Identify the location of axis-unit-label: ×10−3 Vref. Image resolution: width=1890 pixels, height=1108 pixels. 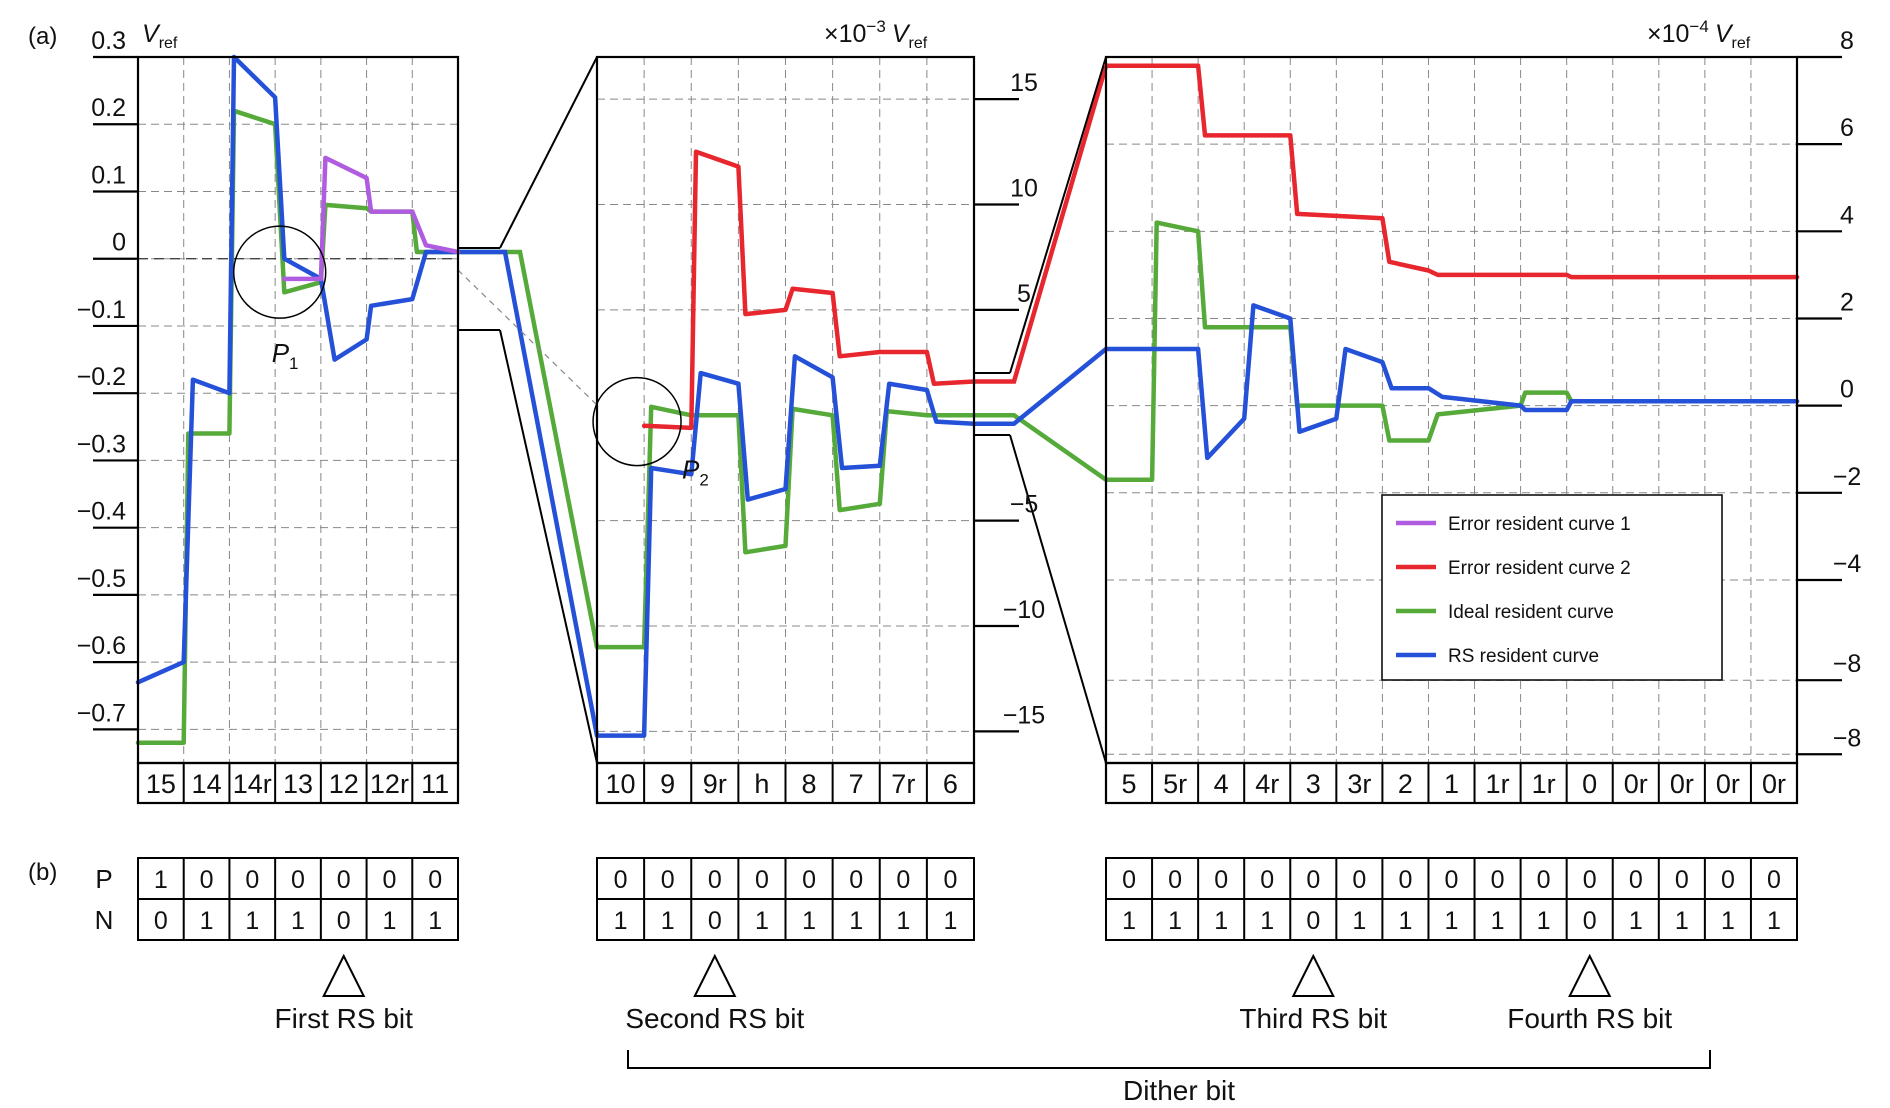
(876, 34).